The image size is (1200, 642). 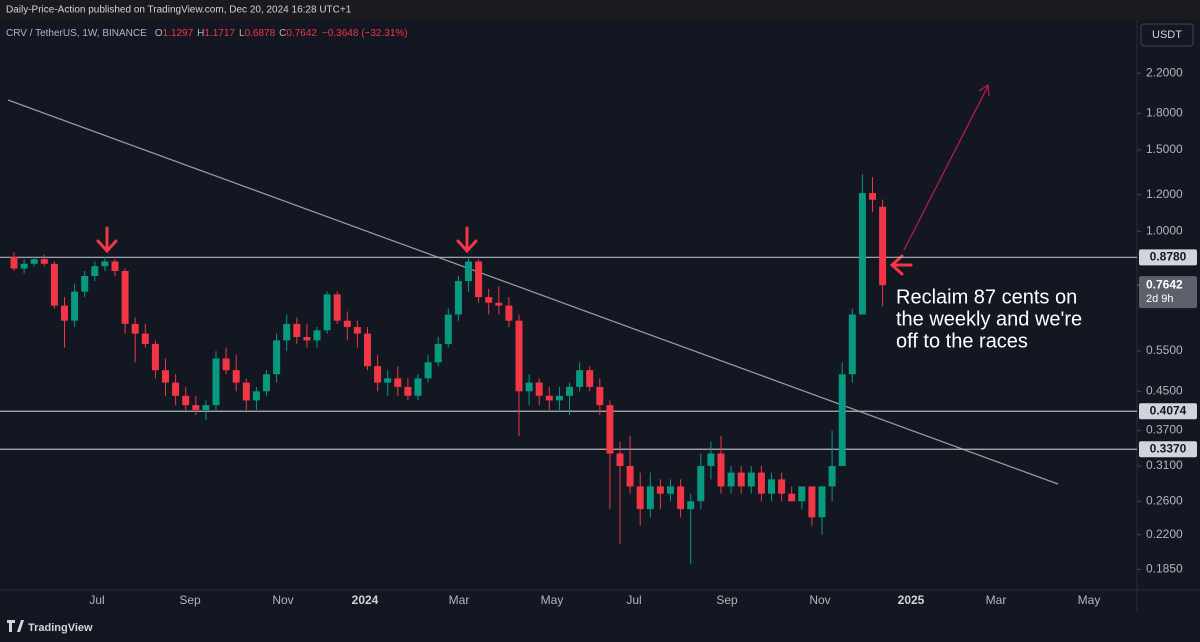 I want to click on y-tick-label: 0.3100, so click(x=1164, y=465).